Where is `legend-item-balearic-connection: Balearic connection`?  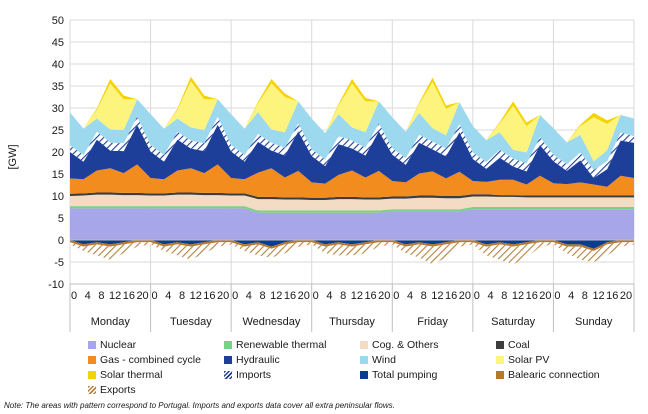 legend-item-balearic-connection: Balearic connection is located at coordinates (564, 375).